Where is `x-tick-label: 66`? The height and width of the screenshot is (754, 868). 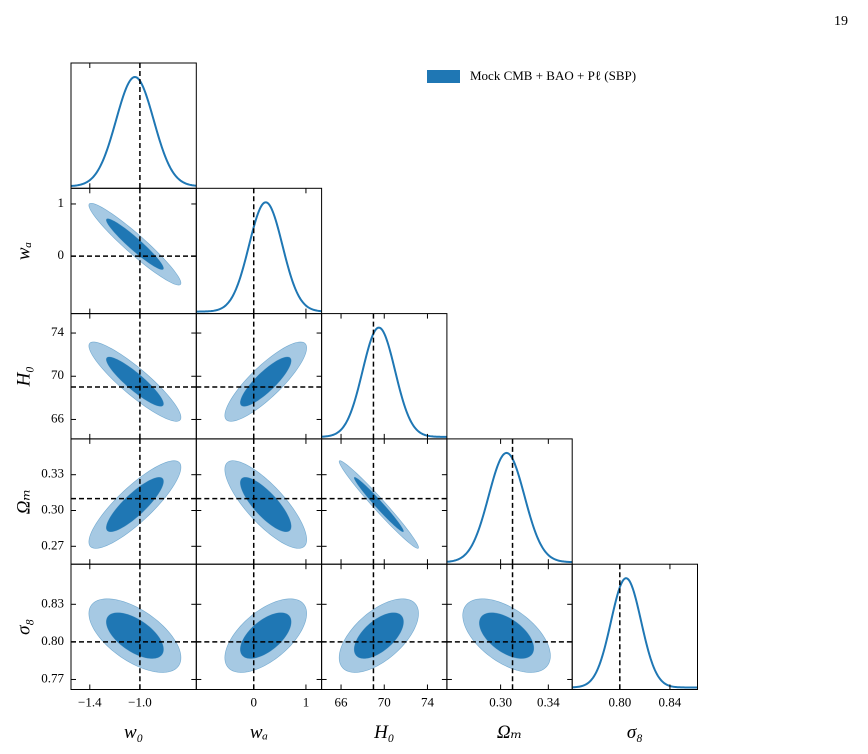
x-tick-label: 66 is located at coordinates (342, 701).